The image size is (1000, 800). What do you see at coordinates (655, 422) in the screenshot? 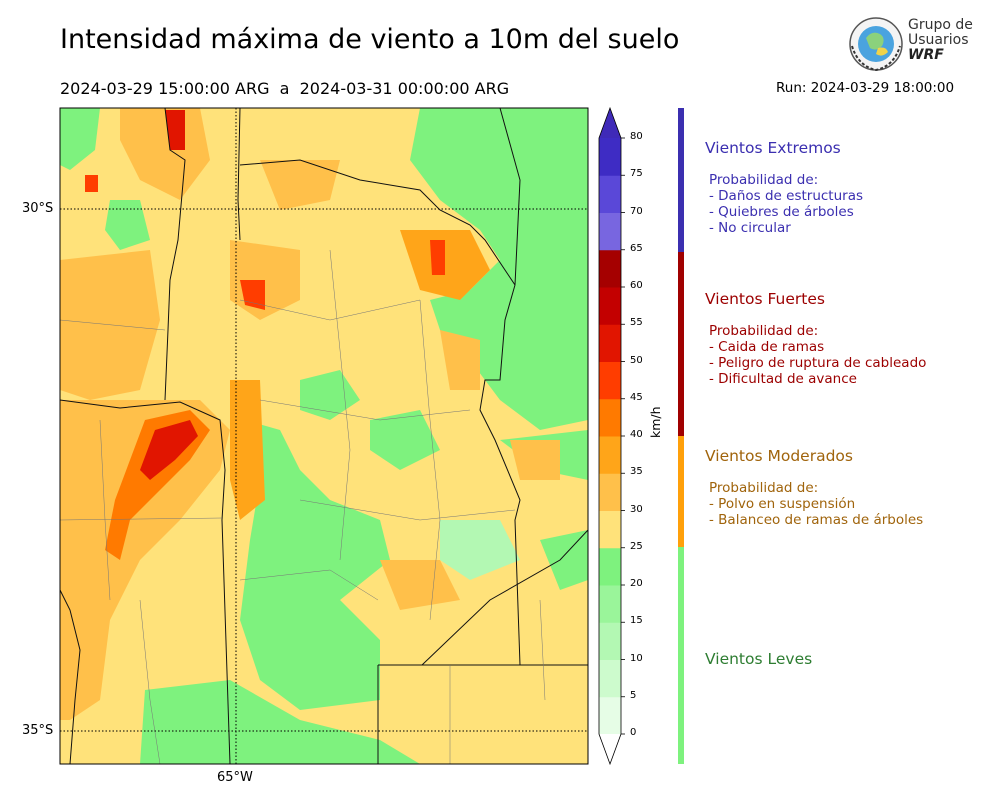
I see `colorbar-unit: km/h` at bounding box center [655, 422].